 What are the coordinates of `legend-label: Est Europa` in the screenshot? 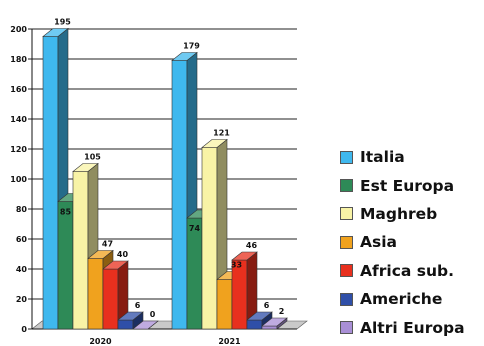 It's located at (407, 185).